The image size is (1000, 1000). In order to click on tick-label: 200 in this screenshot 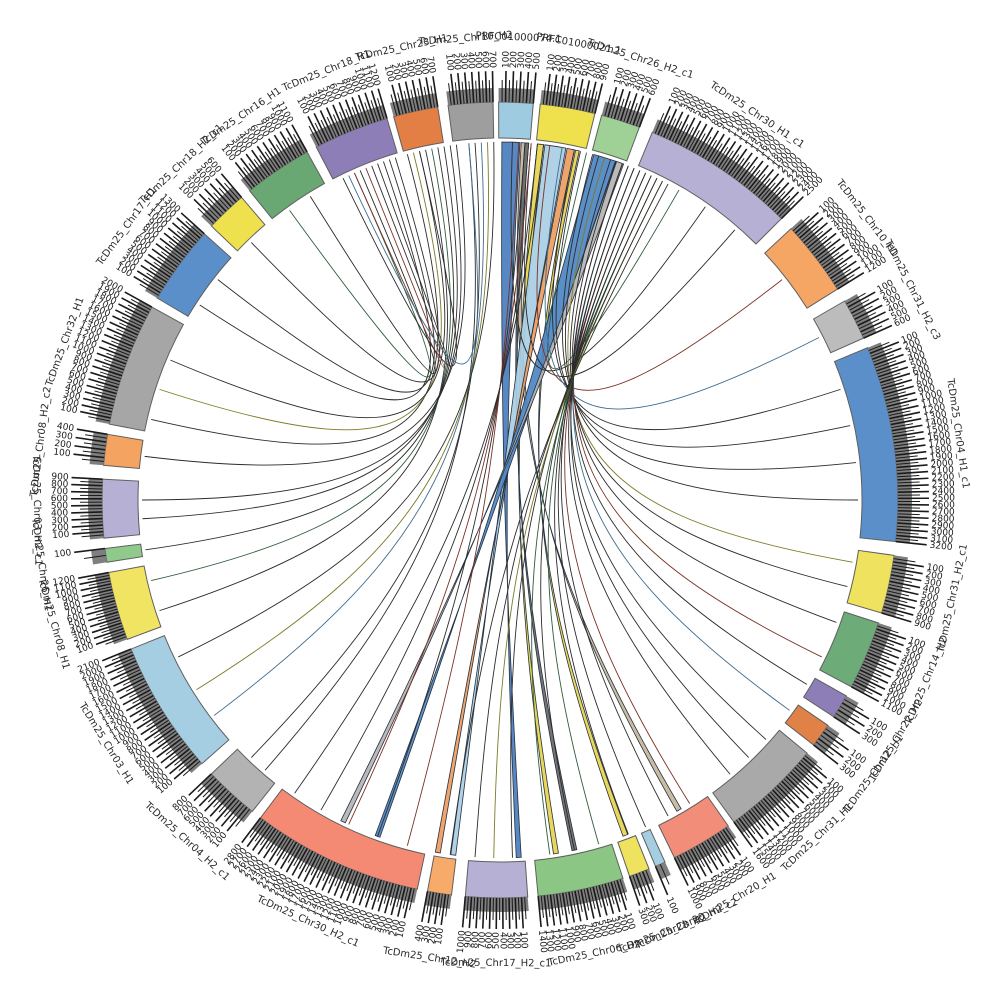, I will do `click(396, 71)`.